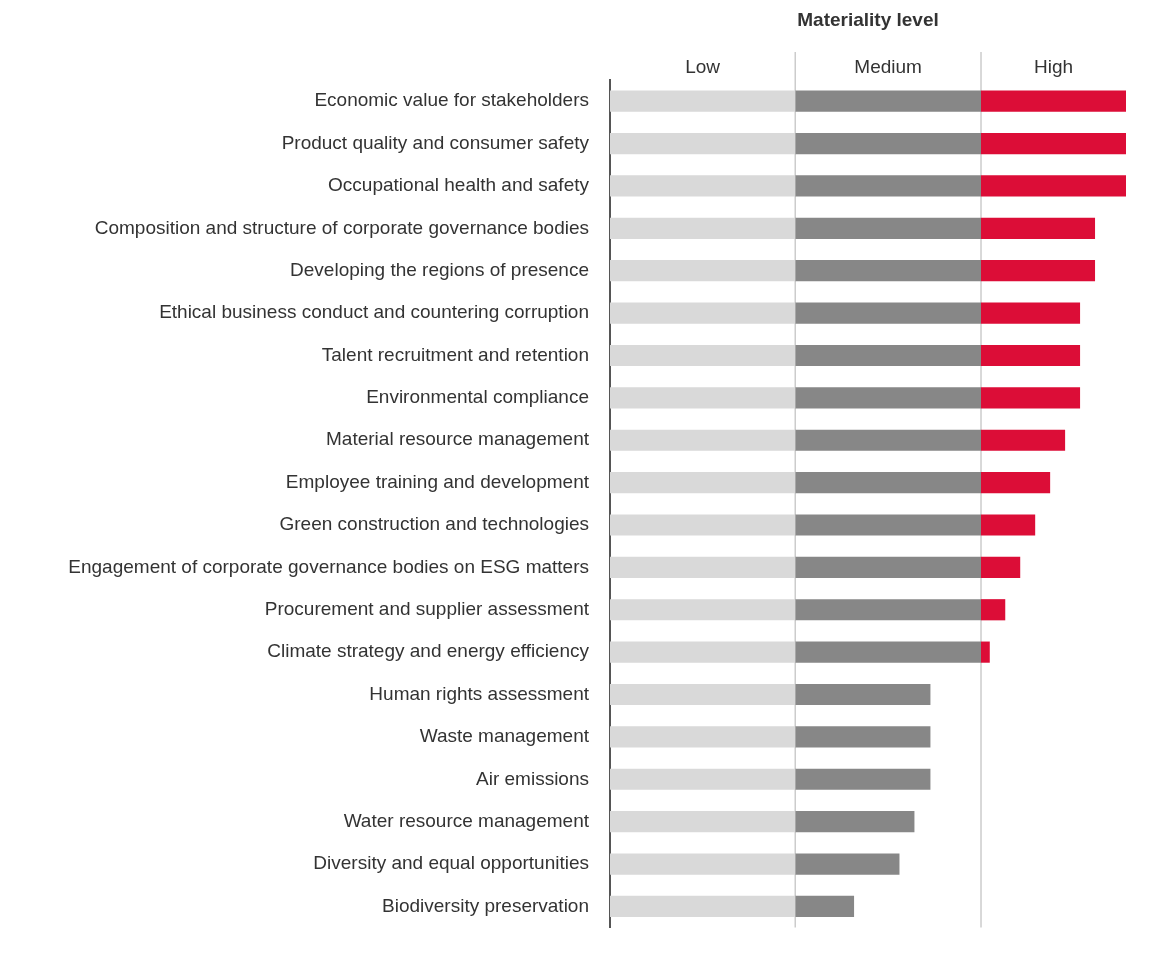 This screenshot has width=1167, height=960. What do you see at coordinates (479, 693) in the screenshot?
I see `y-tick-label: Human rights assessment` at bounding box center [479, 693].